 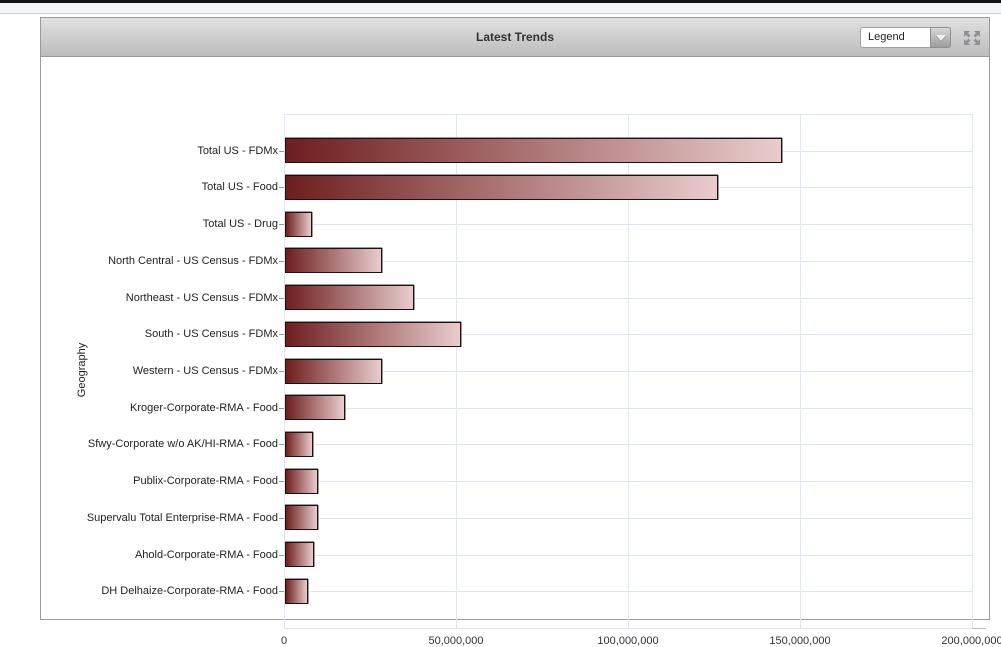 What do you see at coordinates (240, 224) in the screenshot?
I see `category-label: Total US - Drug` at bounding box center [240, 224].